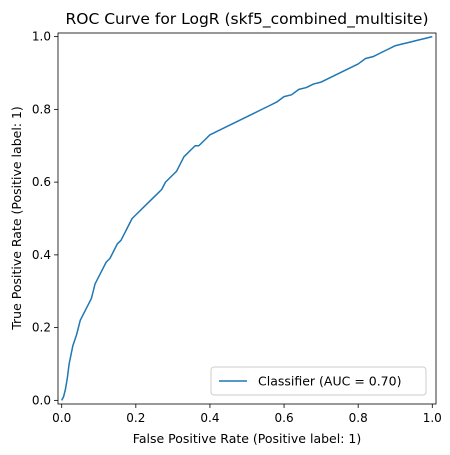 Image resolution: width=450 pixels, height=455 pixels. Describe the element at coordinates (284, 418) in the screenshot. I see `x-tick-label-3: 0.6` at that location.